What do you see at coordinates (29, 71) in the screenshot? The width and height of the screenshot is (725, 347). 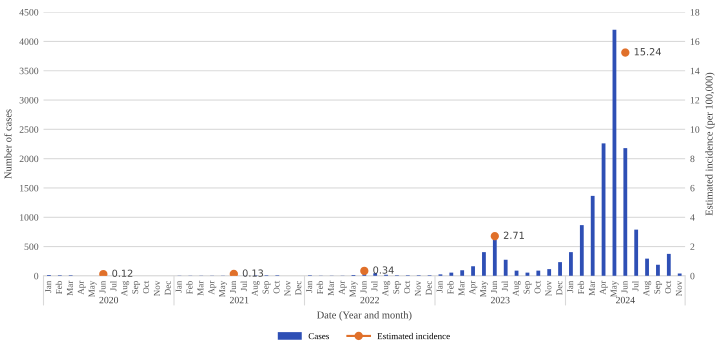 I see `y-tick-label: 3500` at bounding box center [29, 71].